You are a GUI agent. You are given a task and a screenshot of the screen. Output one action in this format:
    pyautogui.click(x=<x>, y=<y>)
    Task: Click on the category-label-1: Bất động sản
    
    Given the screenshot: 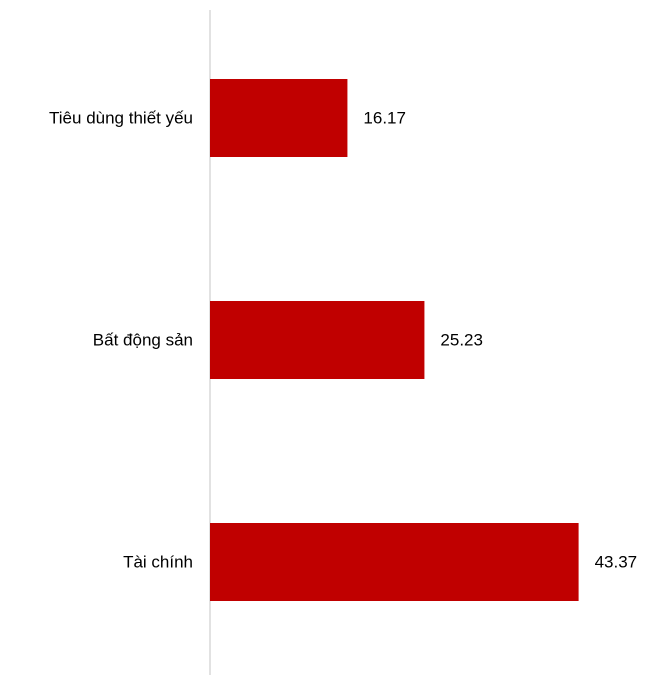 What is the action you would take?
    pyautogui.click(x=143, y=340)
    